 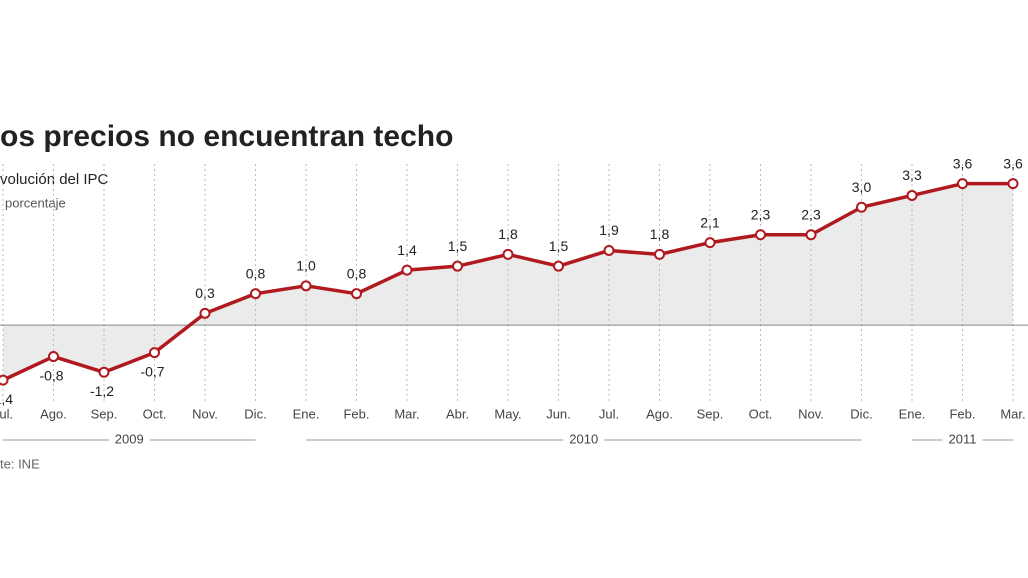 I want to click on data-label: -0,7, so click(x=152, y=371).